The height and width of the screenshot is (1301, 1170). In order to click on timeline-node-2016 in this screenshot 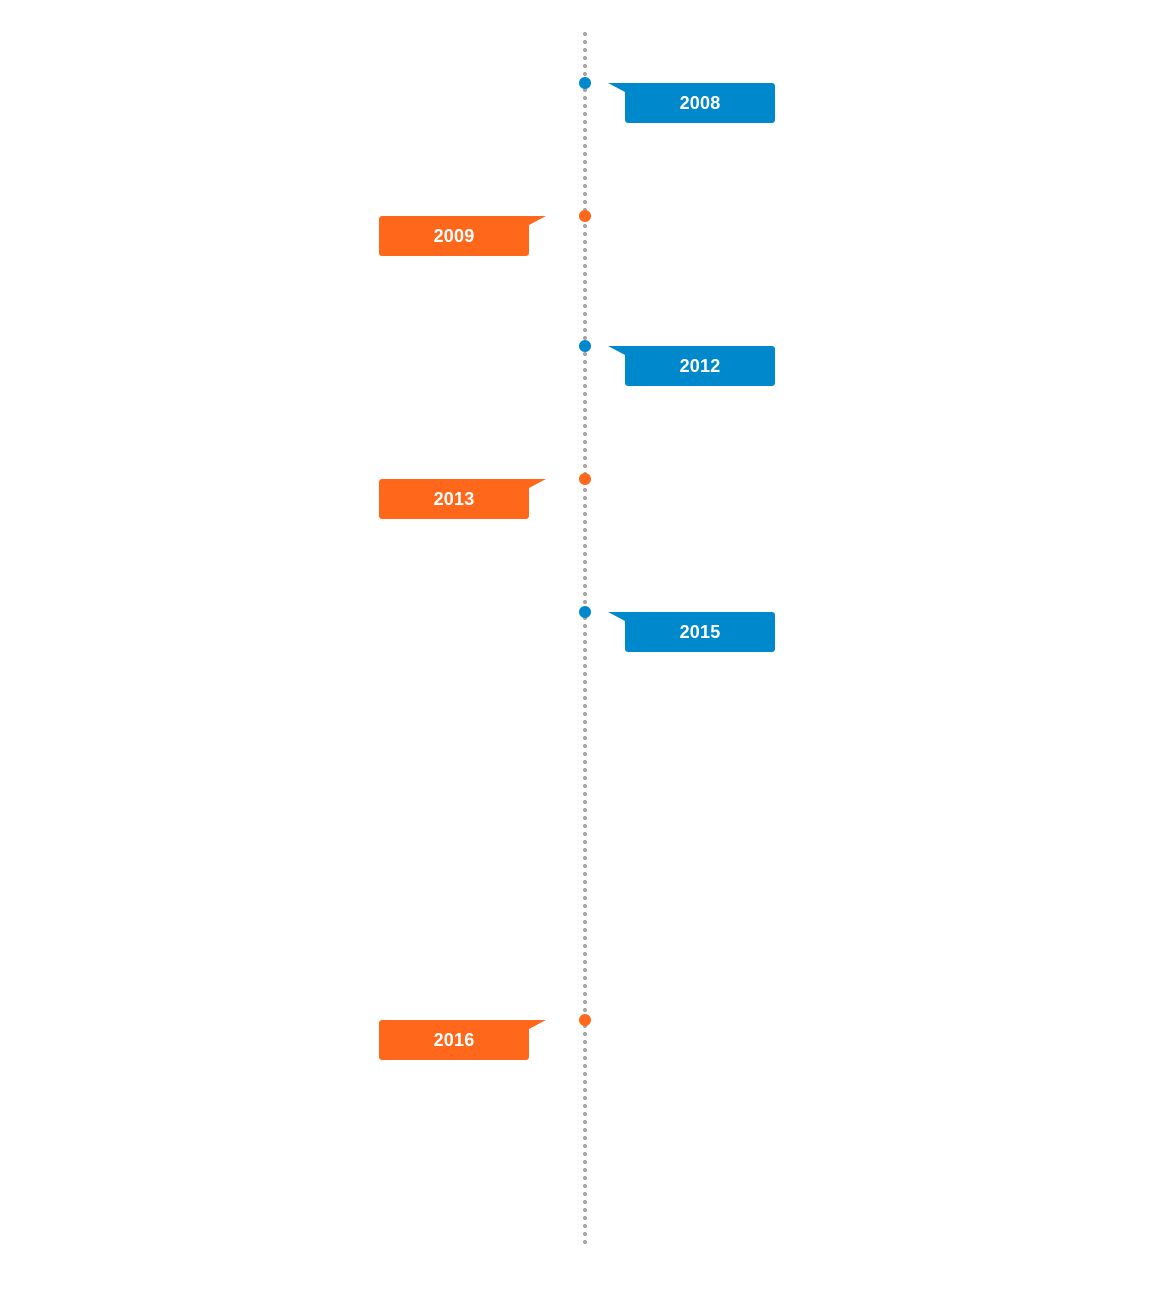, I will do `click(585, 1020)`.